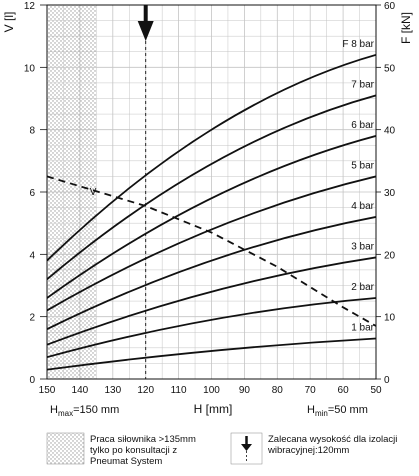 The image size is (419, 476). I want to click on hmax-label: Hmax=150 mm, so click(84, 411).